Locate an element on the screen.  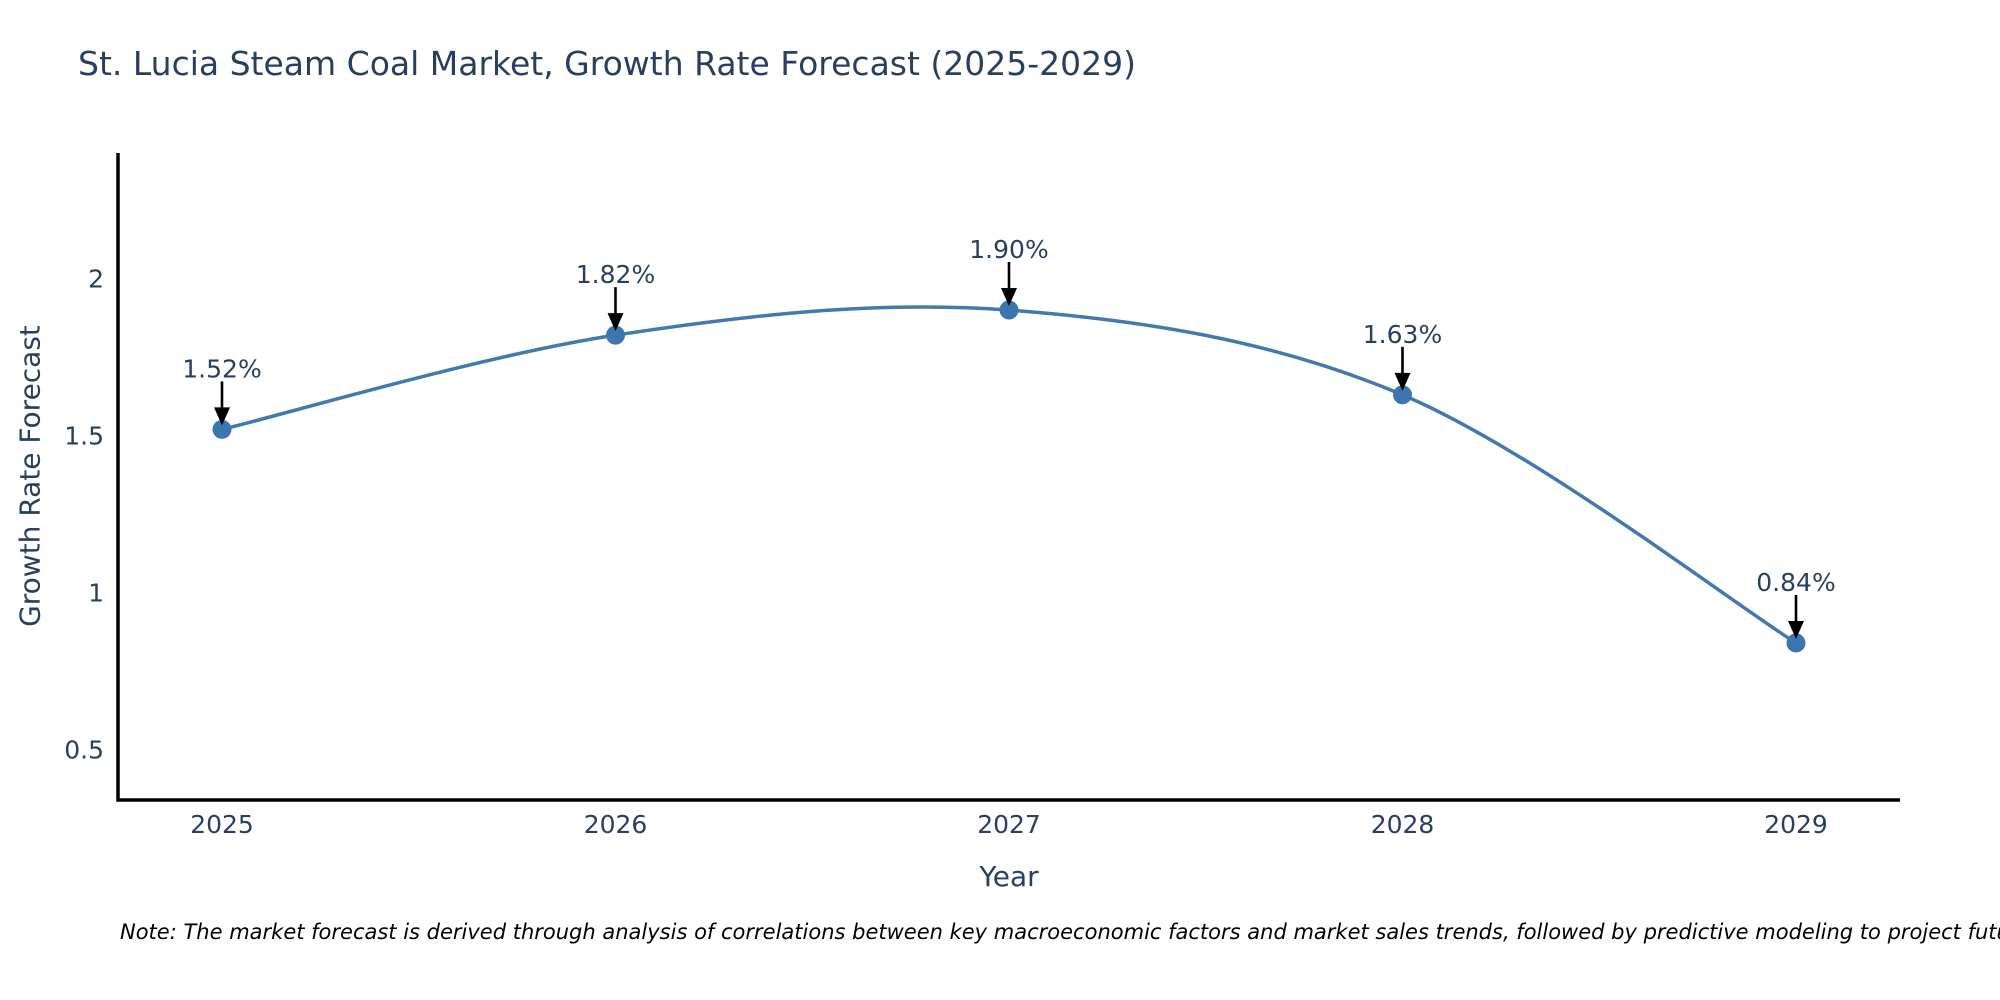
x-tick-label: 2029 is located at coordinates (1796, 824).